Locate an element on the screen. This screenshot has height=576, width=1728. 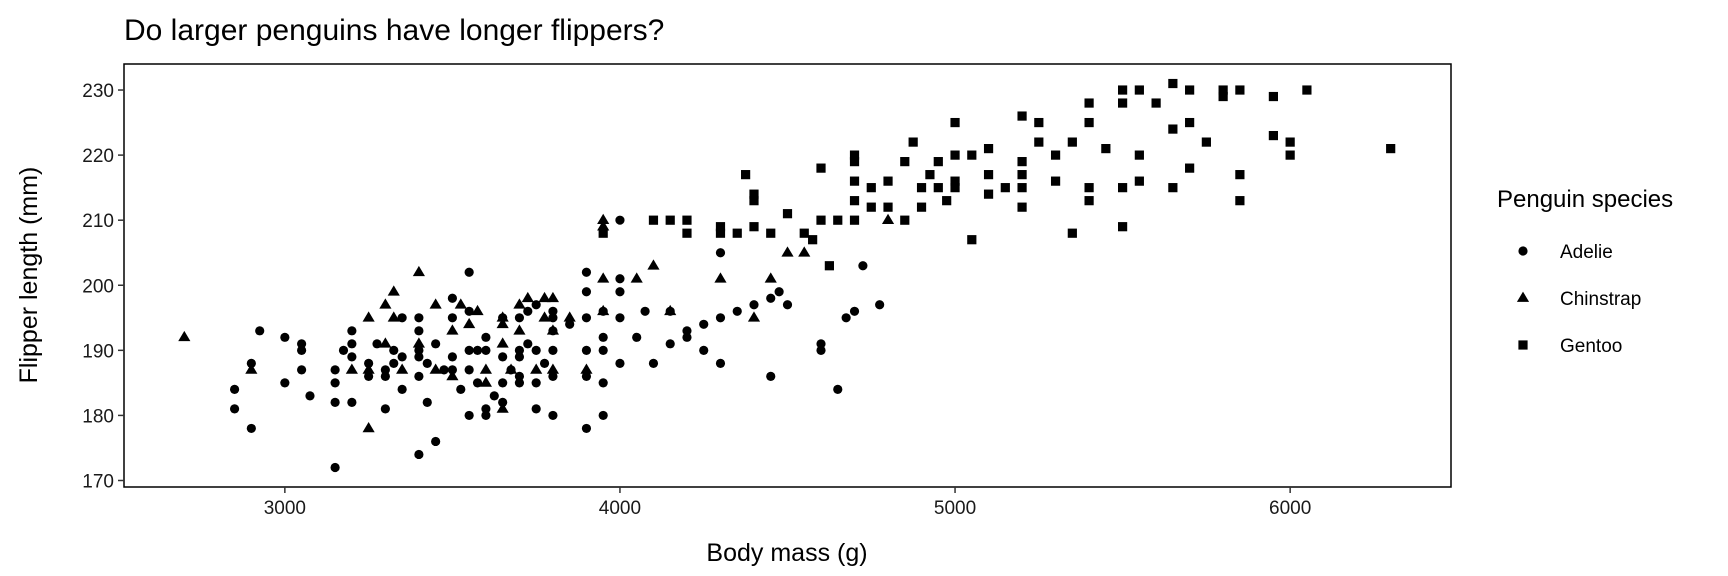
x-tick-label: 4000 is located at coordinates (620, 508).